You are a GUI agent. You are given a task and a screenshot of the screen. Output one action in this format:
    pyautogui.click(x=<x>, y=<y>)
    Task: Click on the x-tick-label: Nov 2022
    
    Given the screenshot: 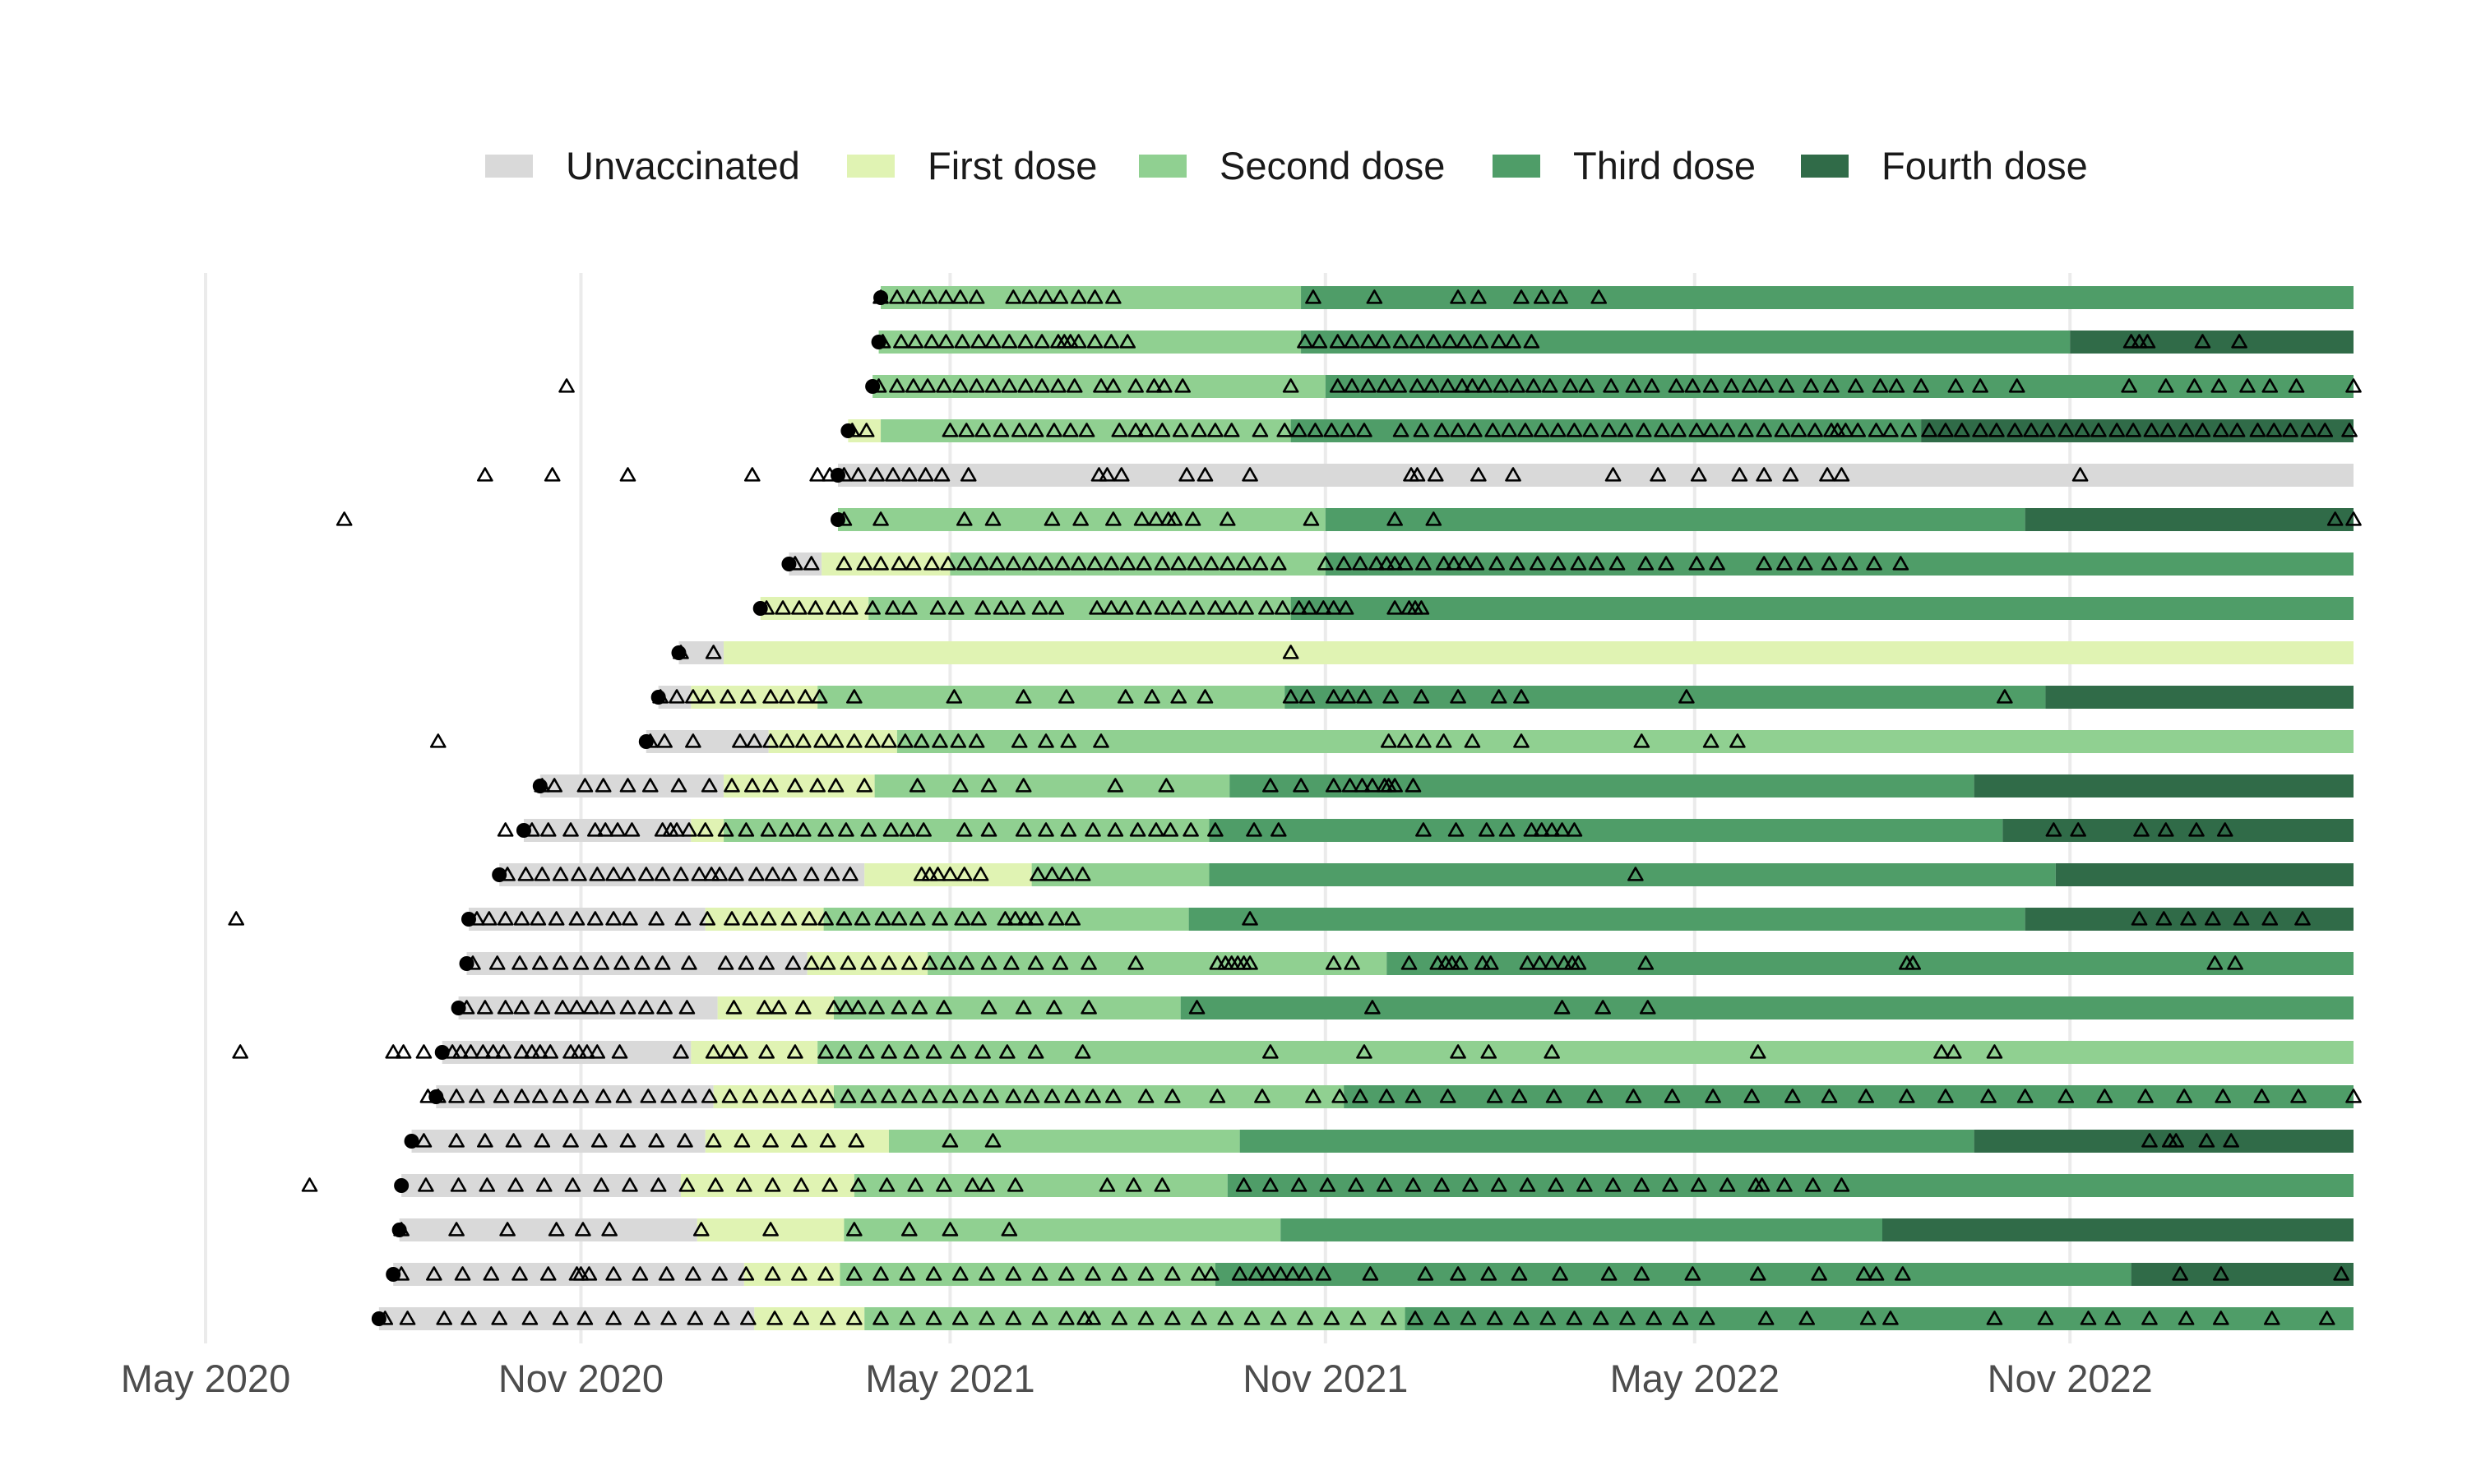 What is the action you would take?
    pyautogui.click(x=2071, y=1379)
    